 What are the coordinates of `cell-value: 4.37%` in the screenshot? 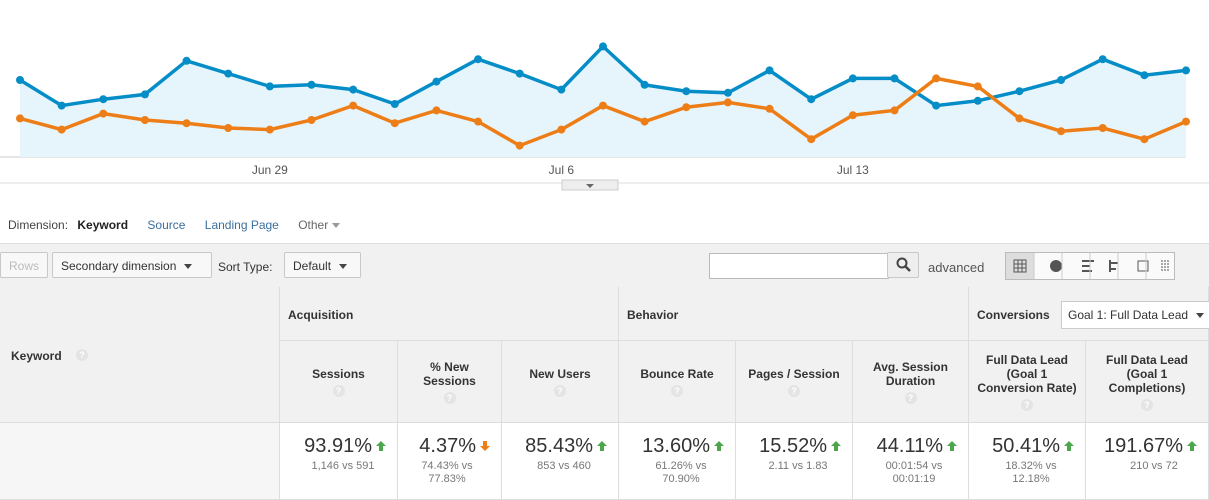 It's located at (447, 446).